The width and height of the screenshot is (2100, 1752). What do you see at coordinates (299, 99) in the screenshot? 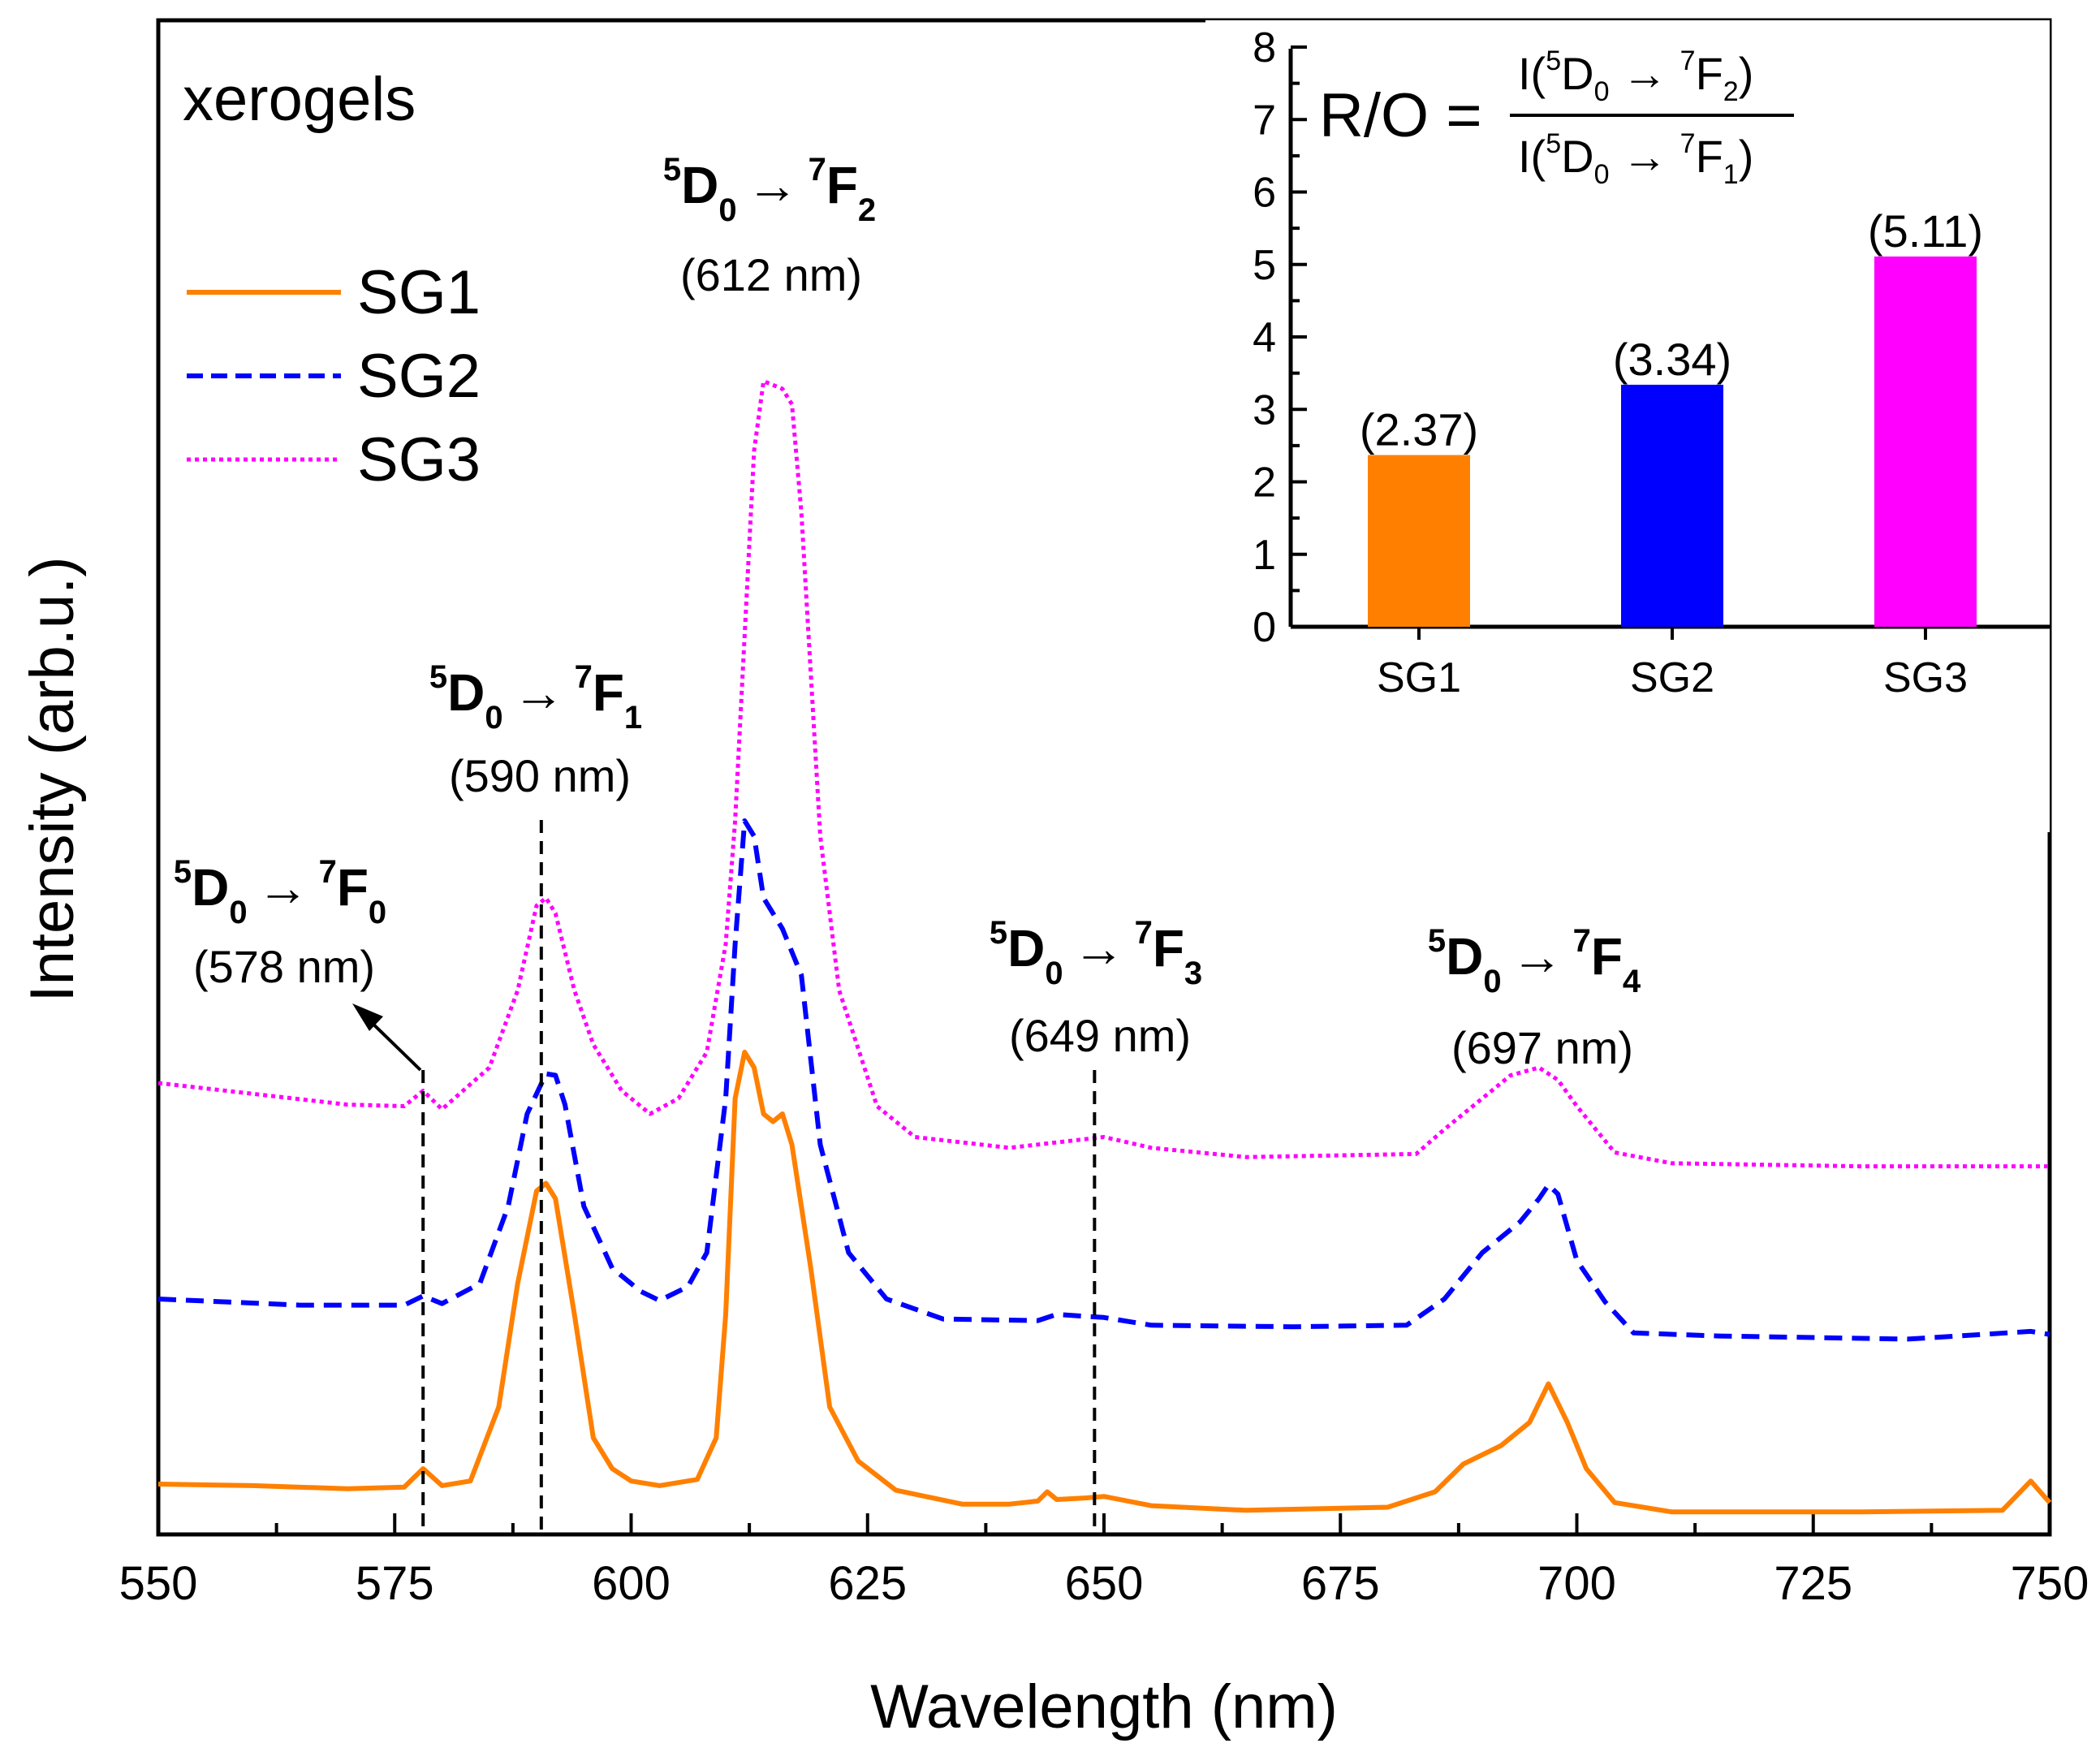
I see `panel-label-xerogels: xerogels` at bounding box center [299, 99].